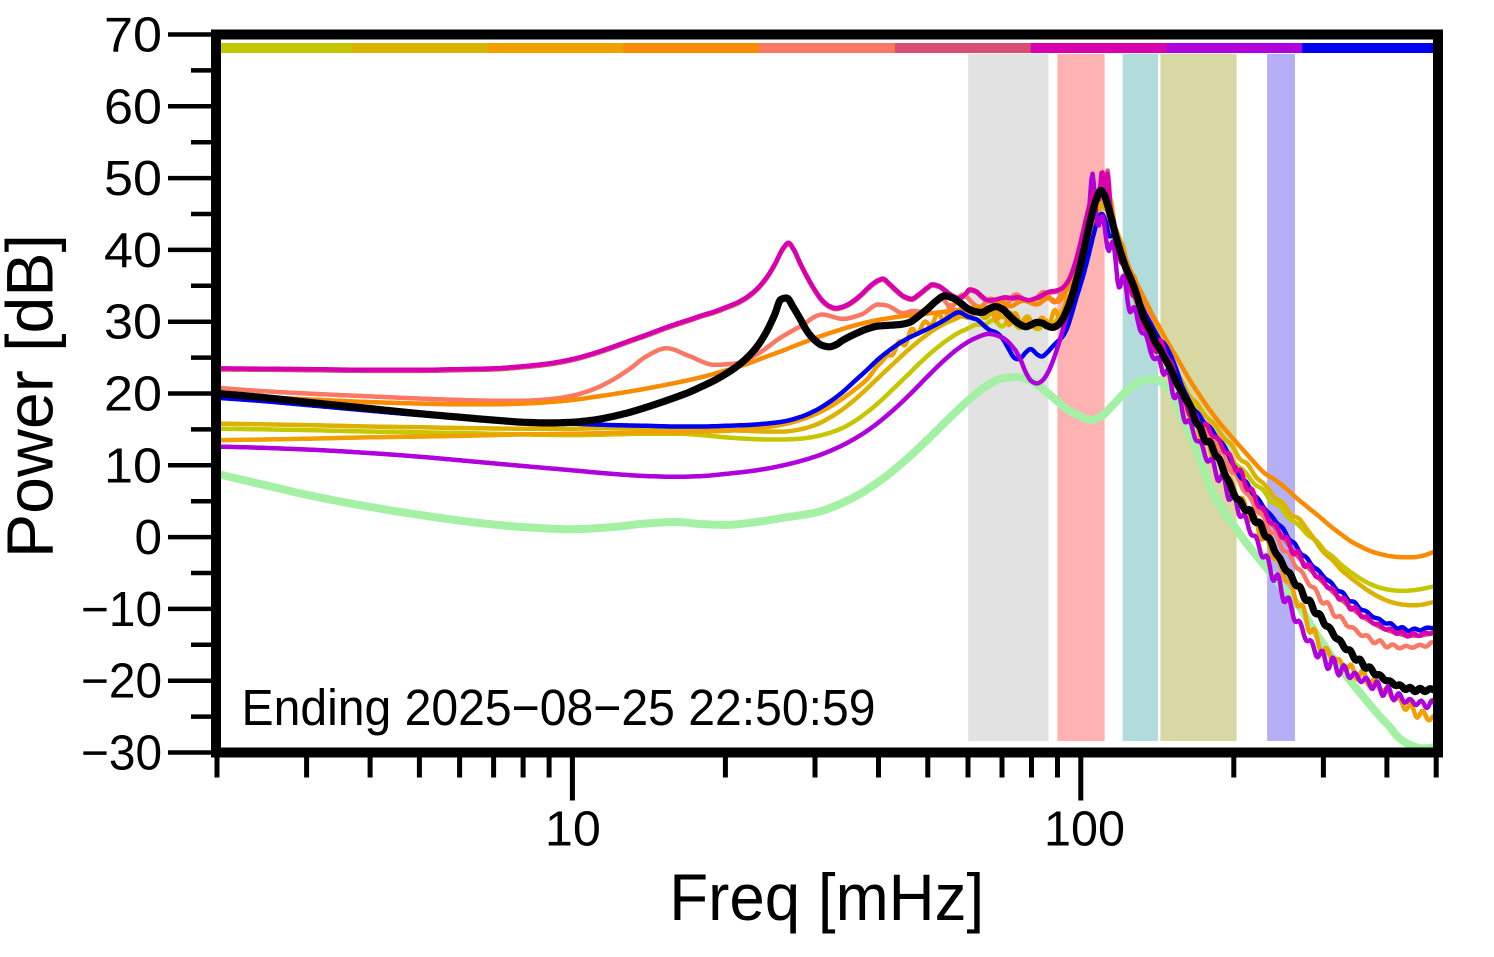 This screenshot has height=957, width=1494. What do you see at coordinates (133, 394) in the screenshot?
I see `svg-text: 20` at bounding box center [133, 394].